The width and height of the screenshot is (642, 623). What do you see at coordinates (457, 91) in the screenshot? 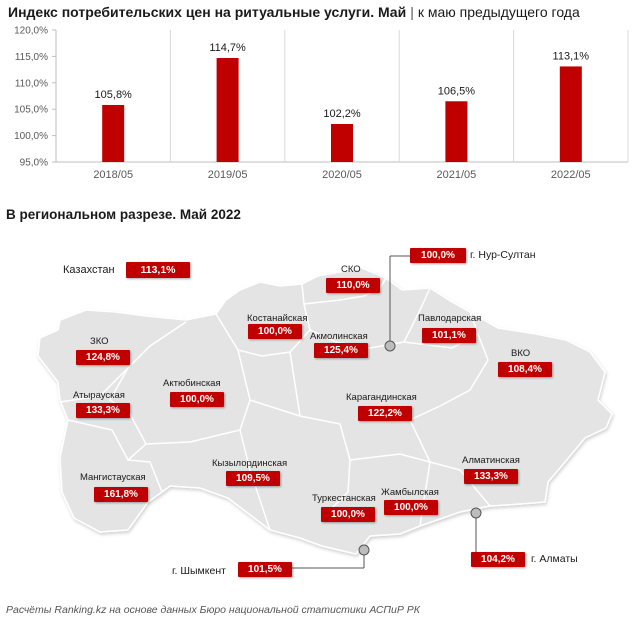
I see `data-label-2021/05: 106,5%` at bounding box center [457, 91].